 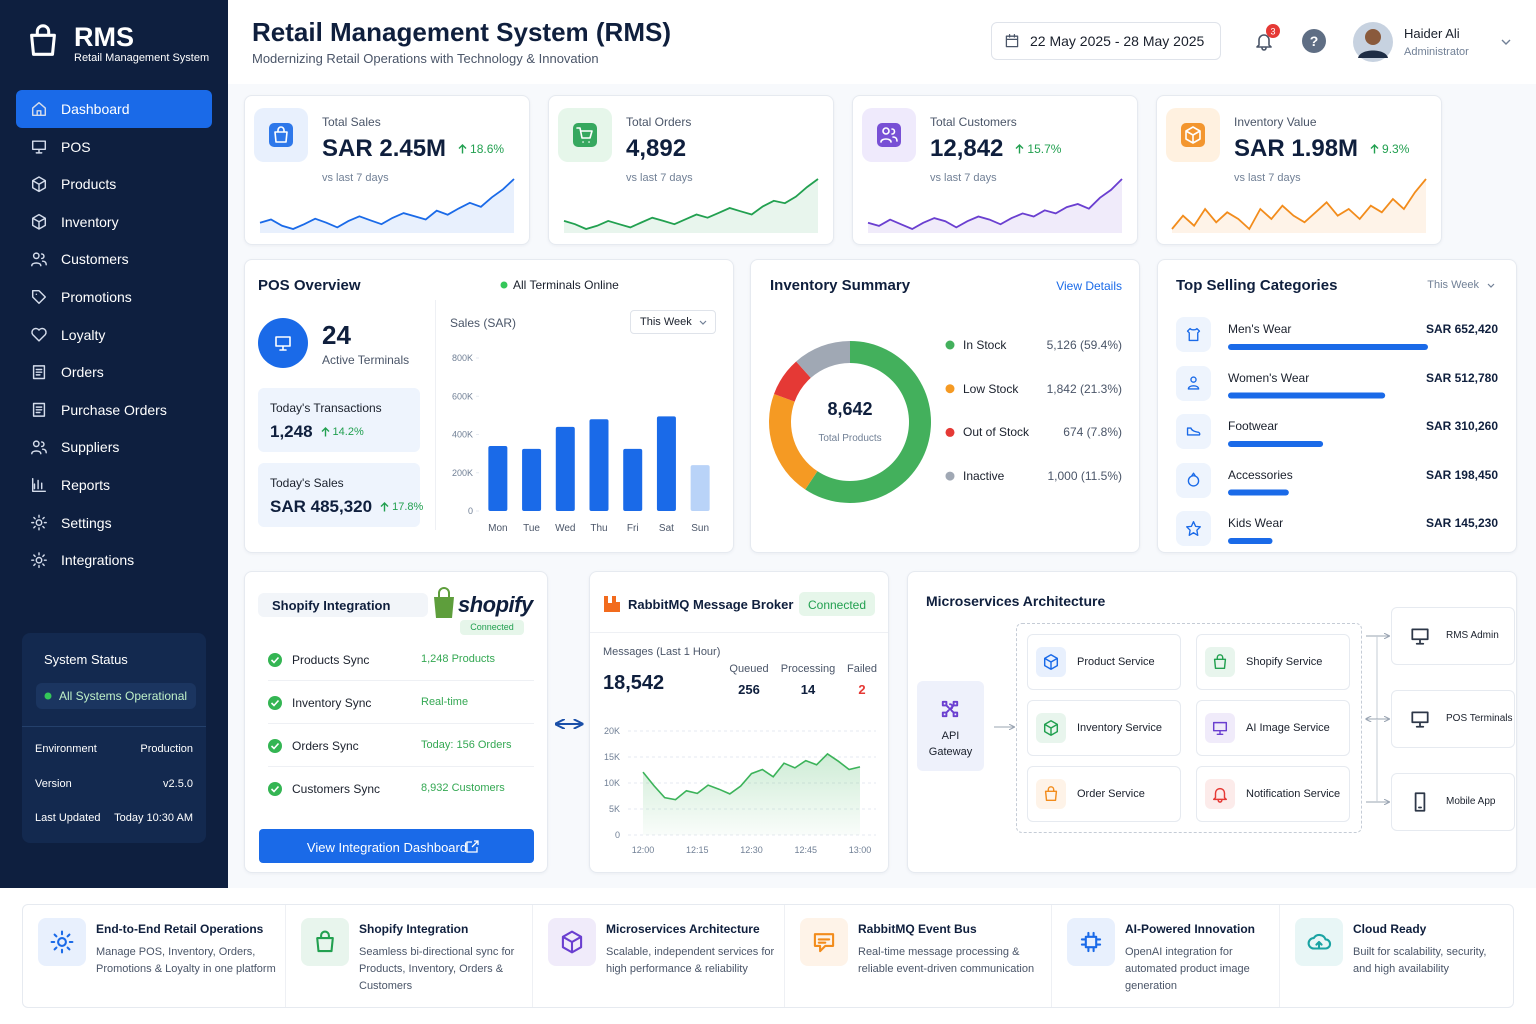 What do you see at coordinates (1275, 122) in the screenshot?
I see `kpi-label: Inventory Value` at bounding box center [1275, 122].